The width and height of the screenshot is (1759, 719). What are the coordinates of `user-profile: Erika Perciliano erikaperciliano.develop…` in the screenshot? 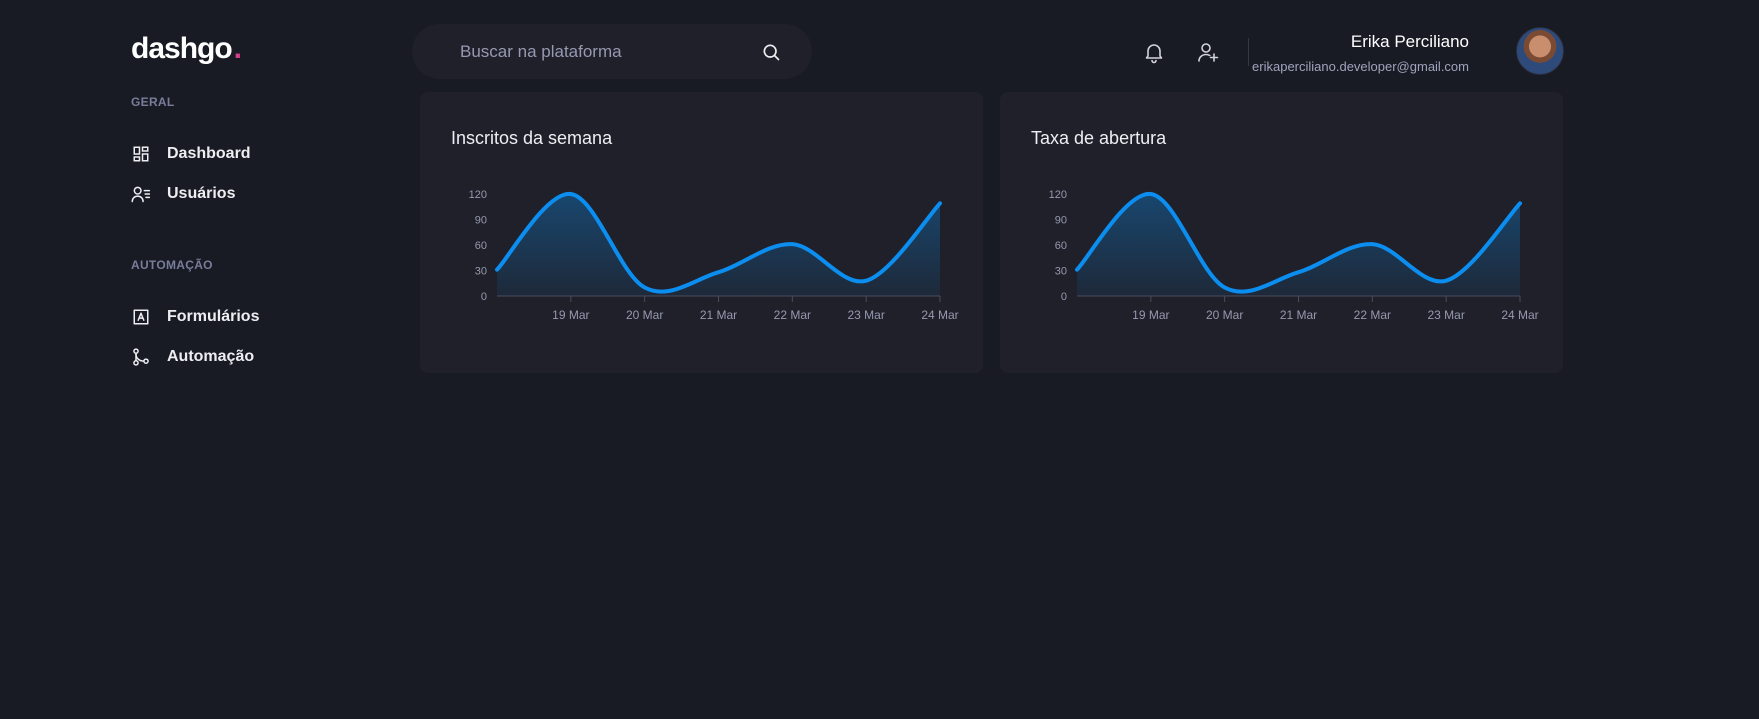 It's located at (1360, 53).